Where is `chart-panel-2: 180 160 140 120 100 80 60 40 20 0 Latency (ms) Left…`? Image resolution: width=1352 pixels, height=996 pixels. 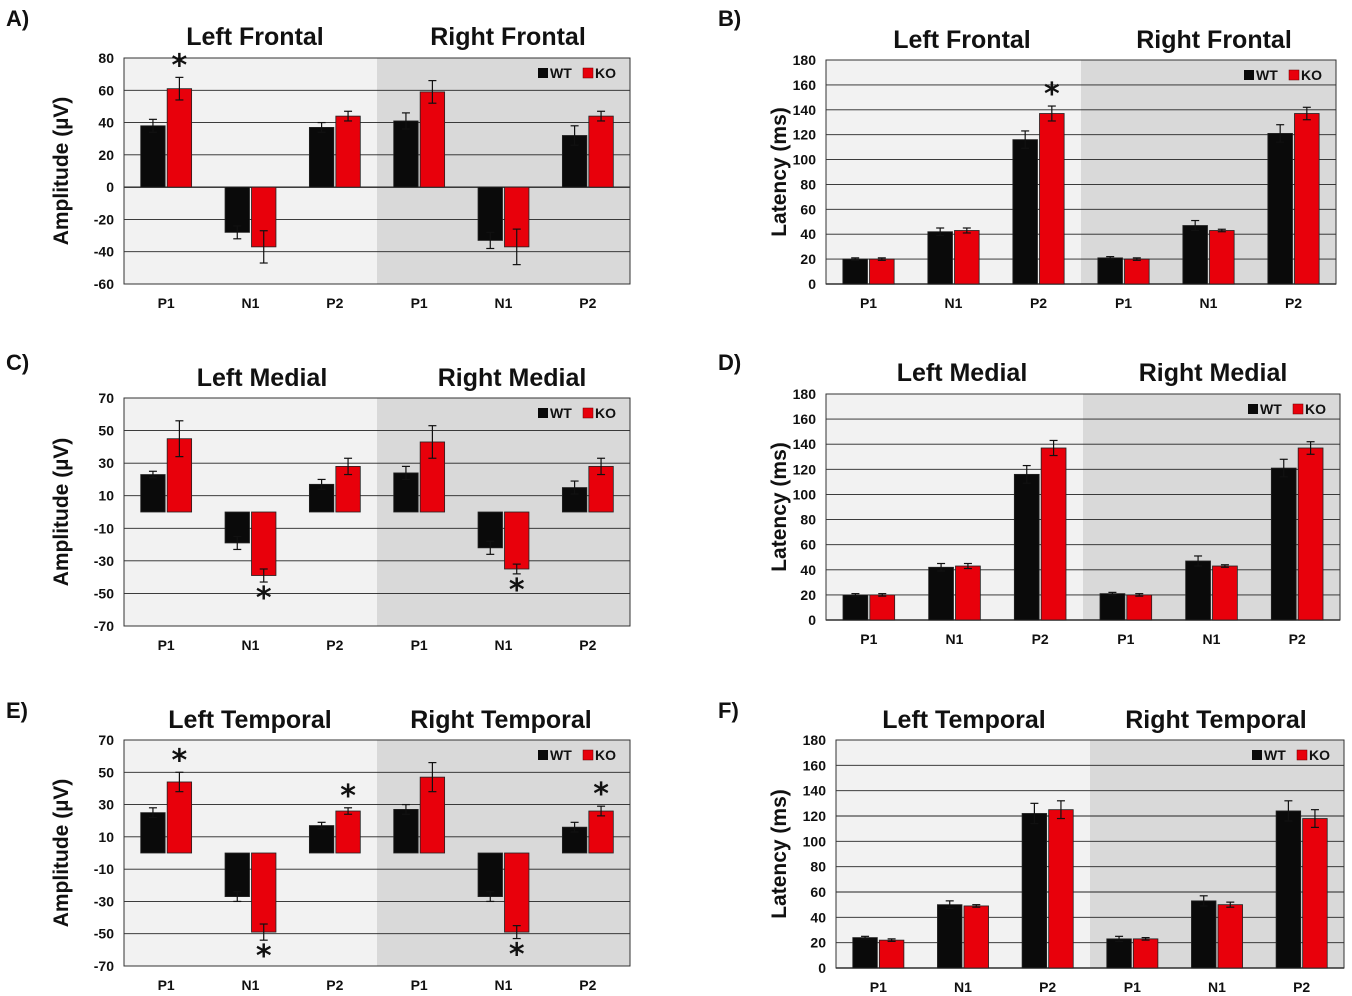 chart-panel-2: 180 160 140 120 100 80 60 40 20 0 Latency (ms) Left… is located at coordinates (1052, 168).